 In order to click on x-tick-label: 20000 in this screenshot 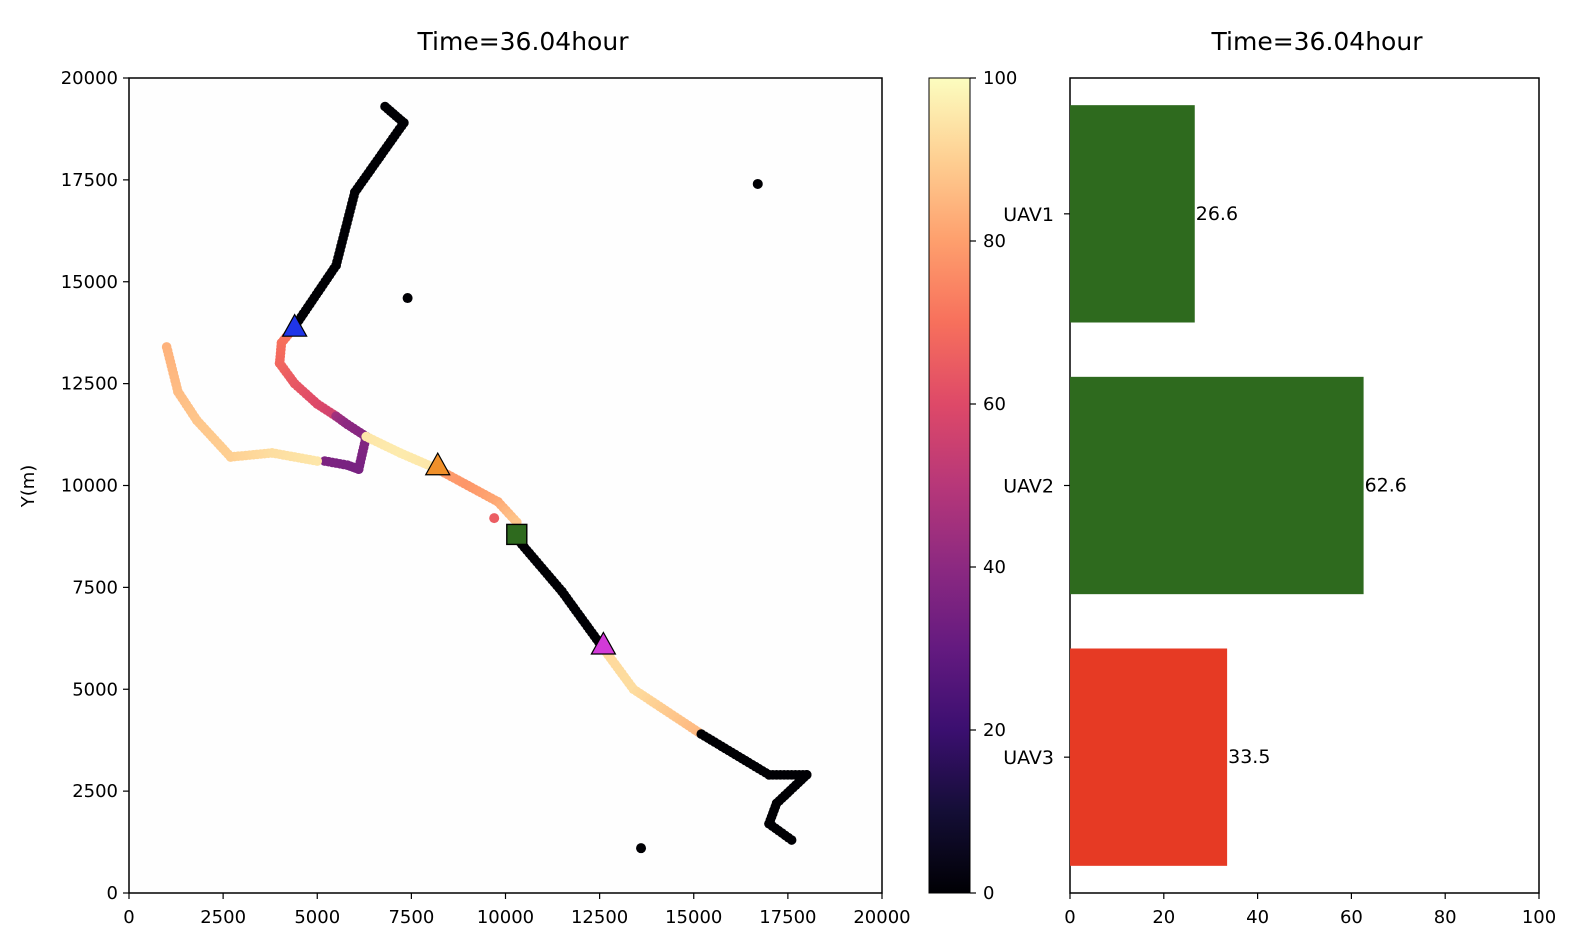, I will do `click(881, 917)`.